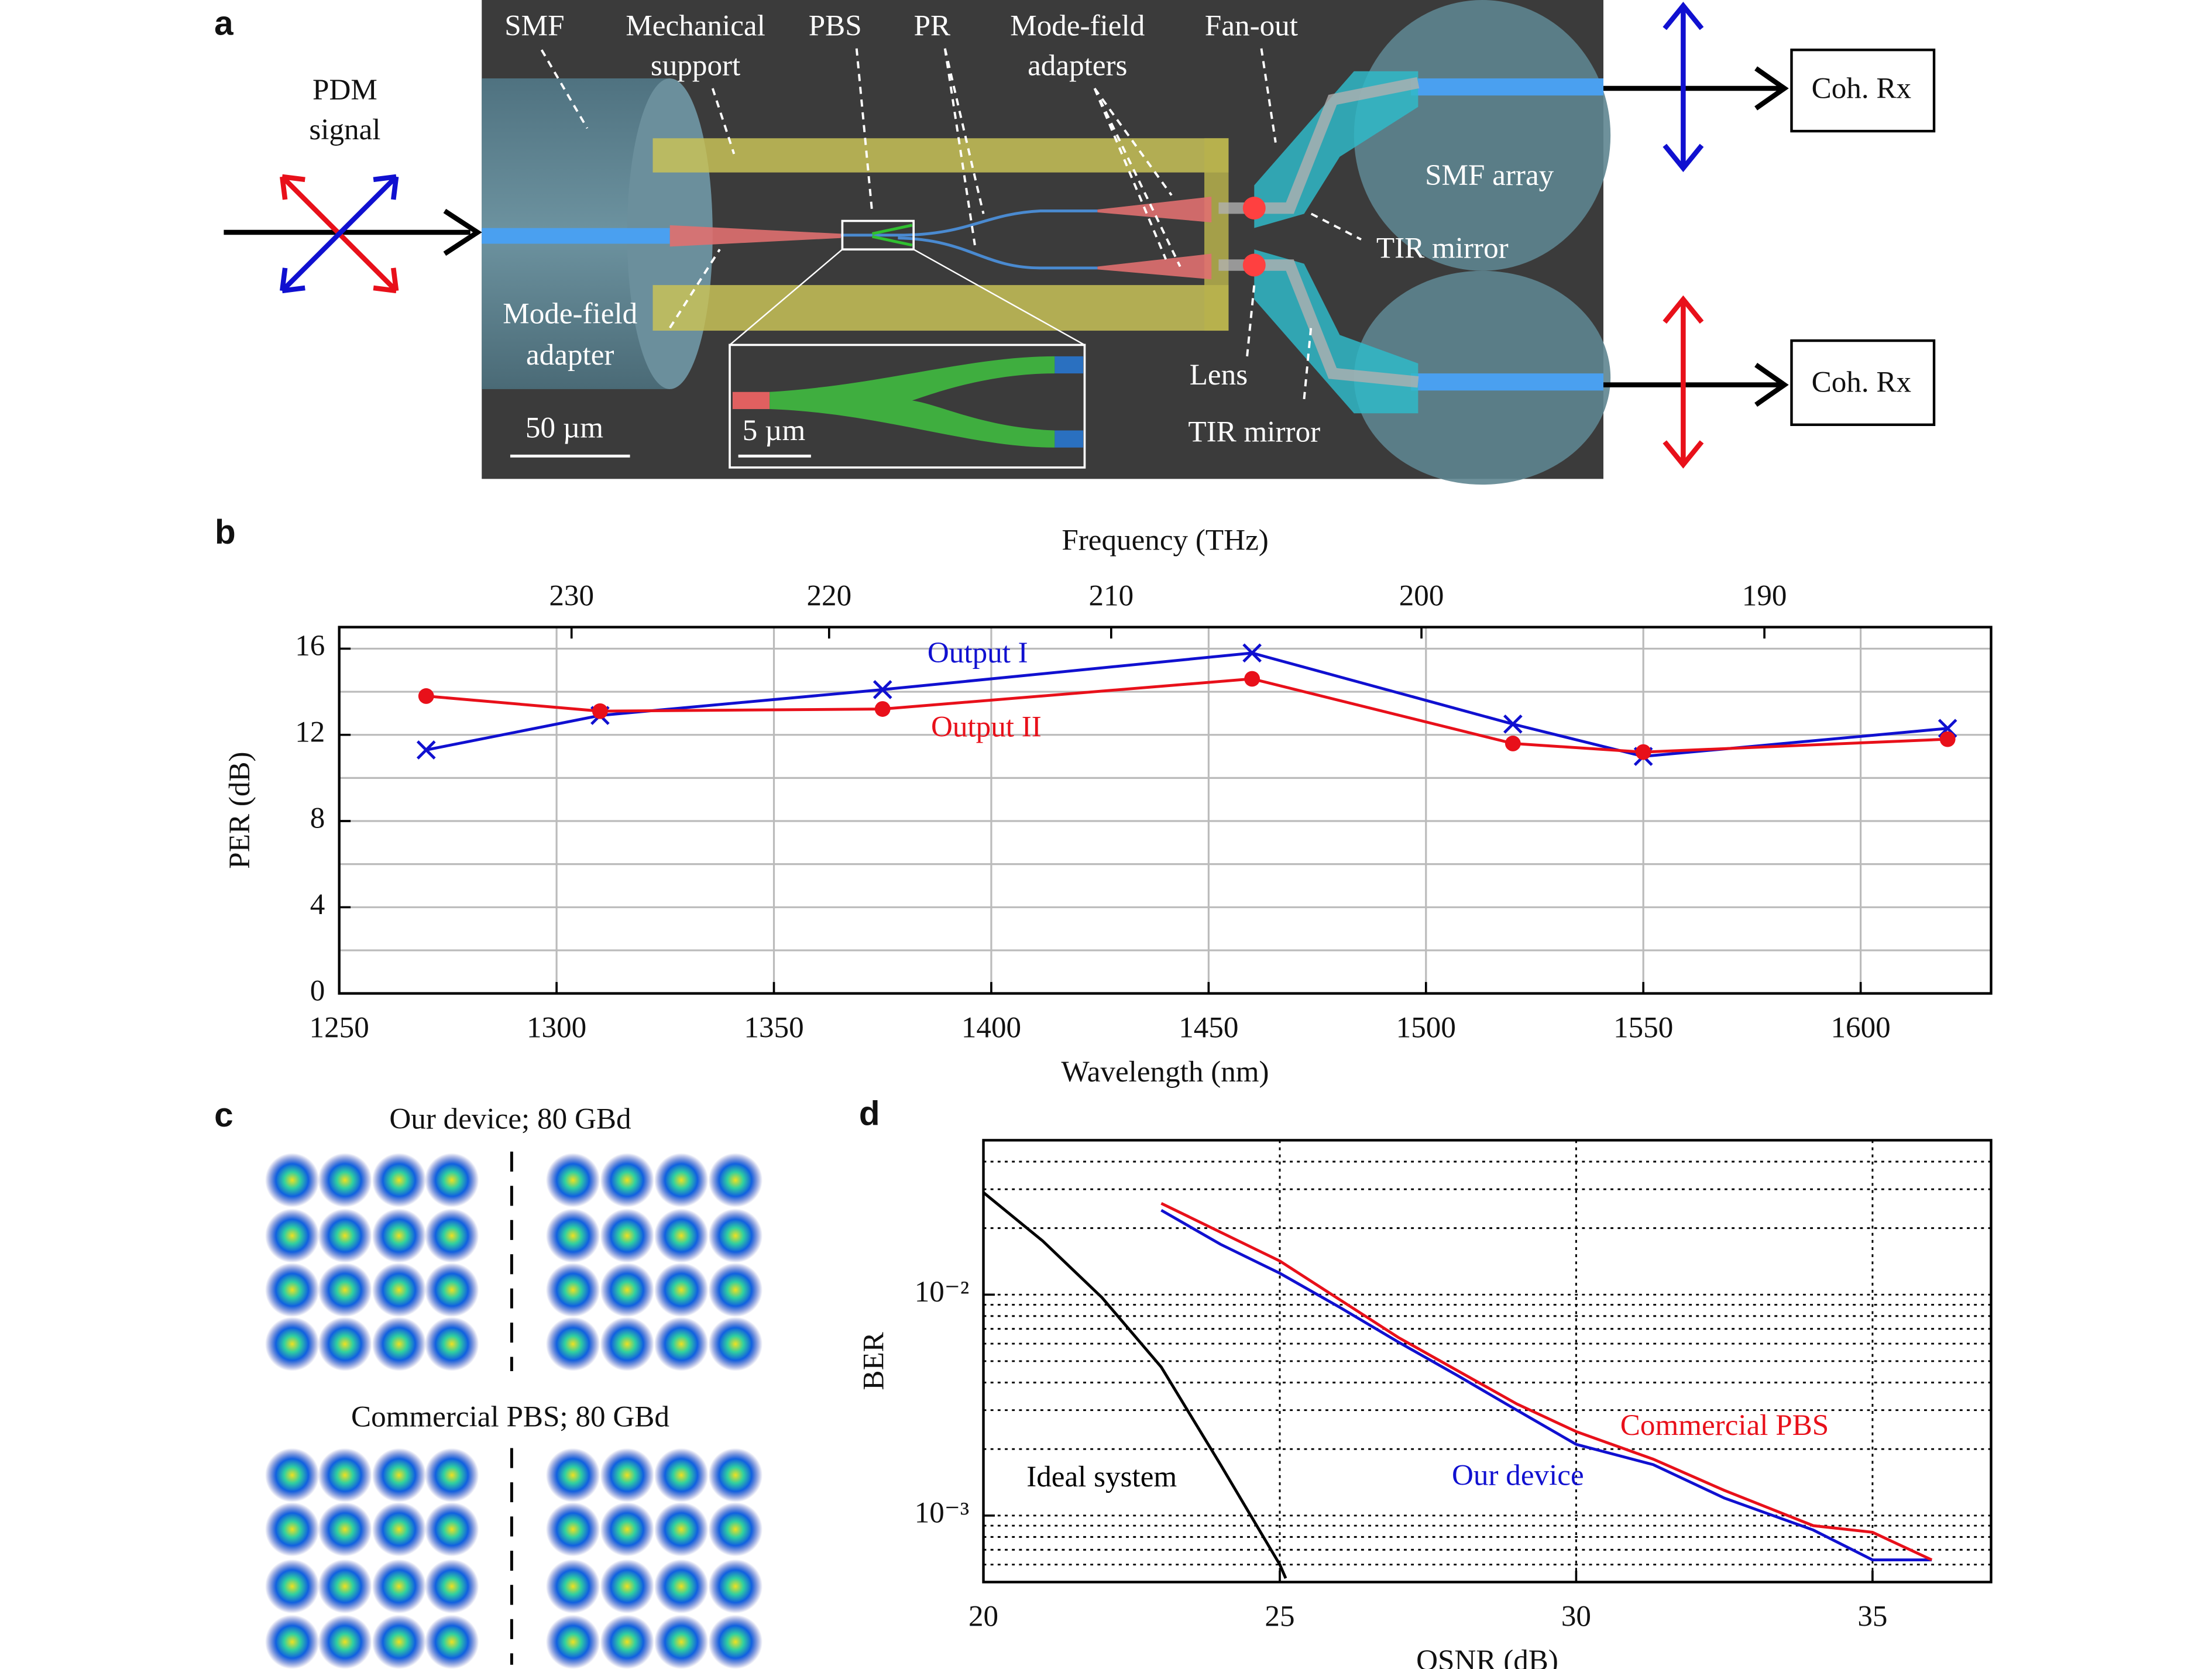 The image size is (2212, 1669). I want to click on y-axis-label: BER, so click(874, 1360).